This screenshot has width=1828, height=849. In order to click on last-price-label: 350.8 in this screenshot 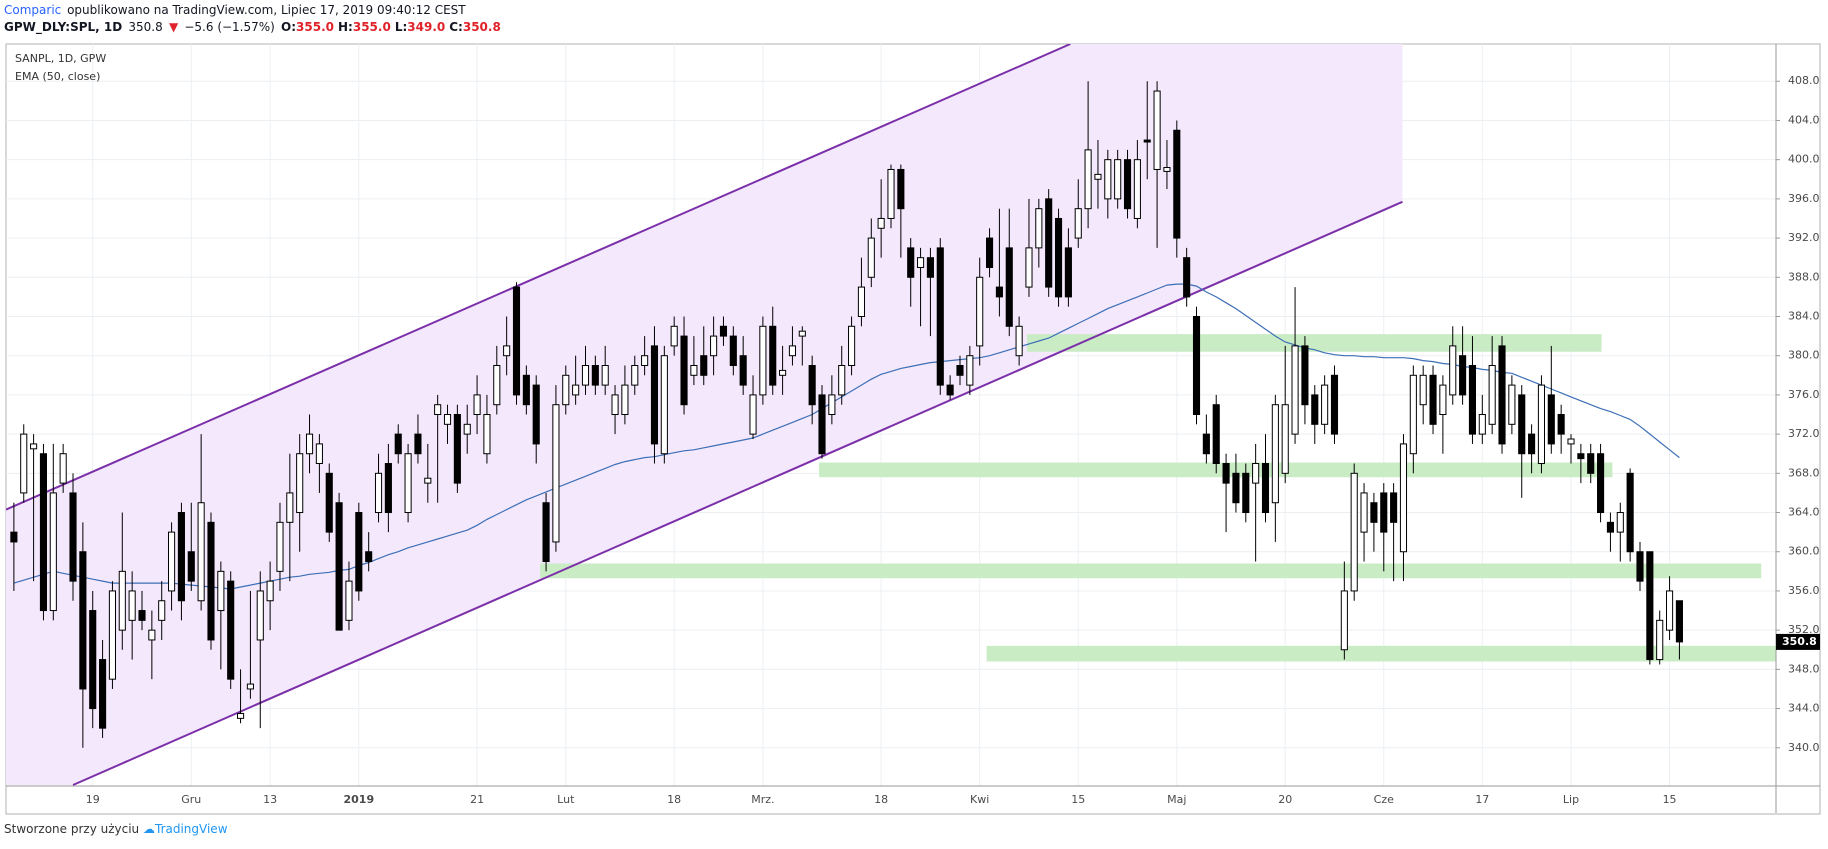, I will do `click(1799, 641)`.